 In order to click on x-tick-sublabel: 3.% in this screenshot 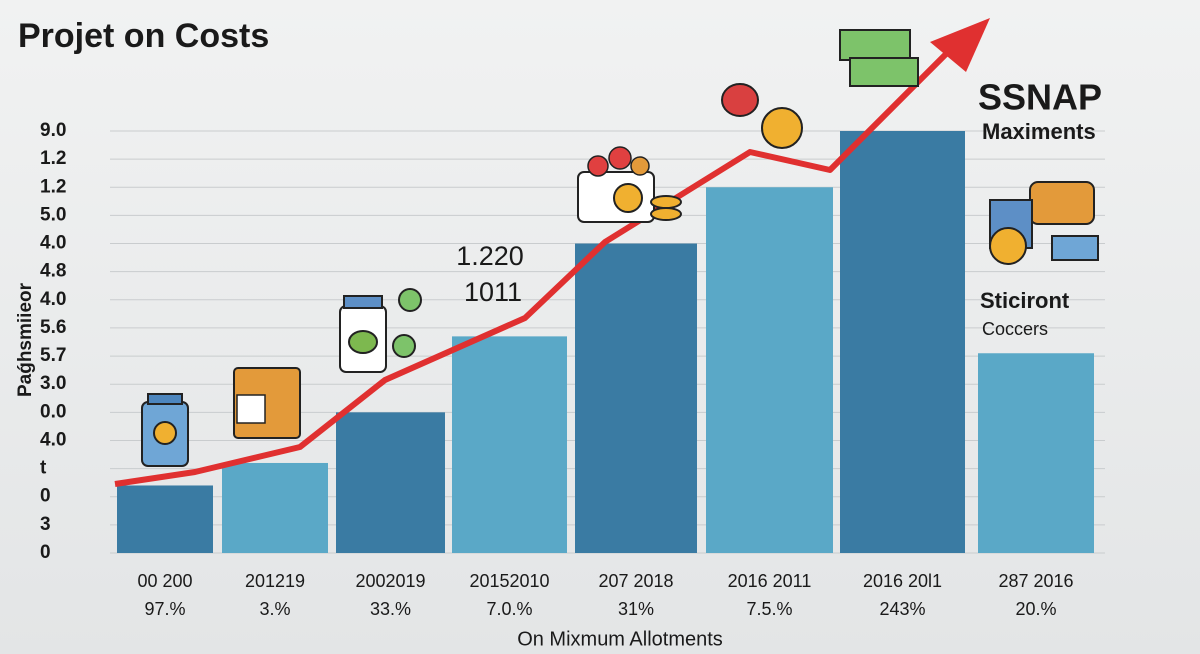, I will do `click(274, 609)`.